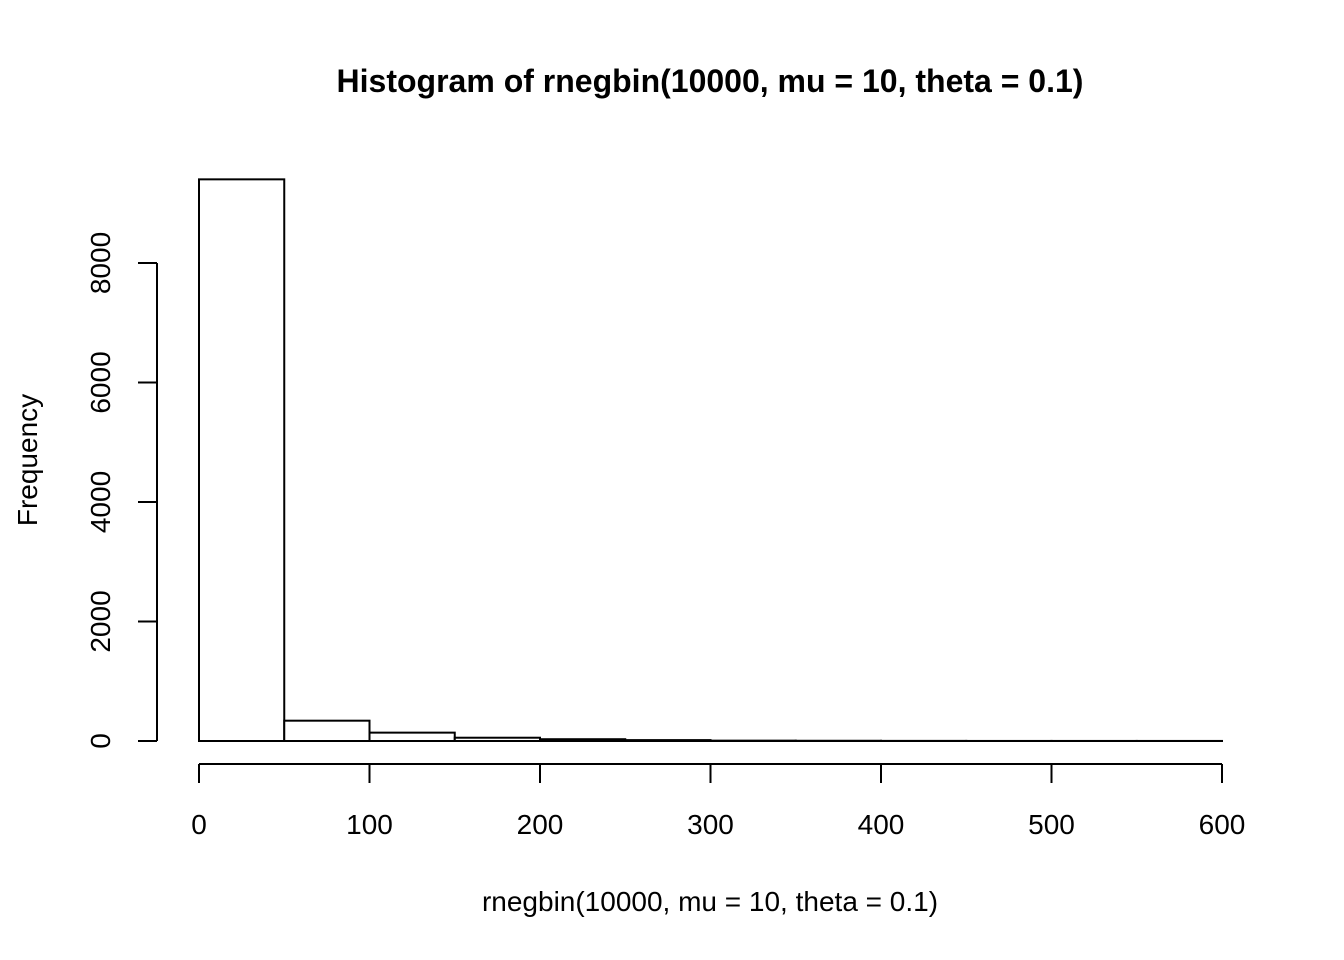 Image resolution: width=1344 pixels, height=960 pixels. I want to click on x-tick-label-4: 400, so click(881, 824).